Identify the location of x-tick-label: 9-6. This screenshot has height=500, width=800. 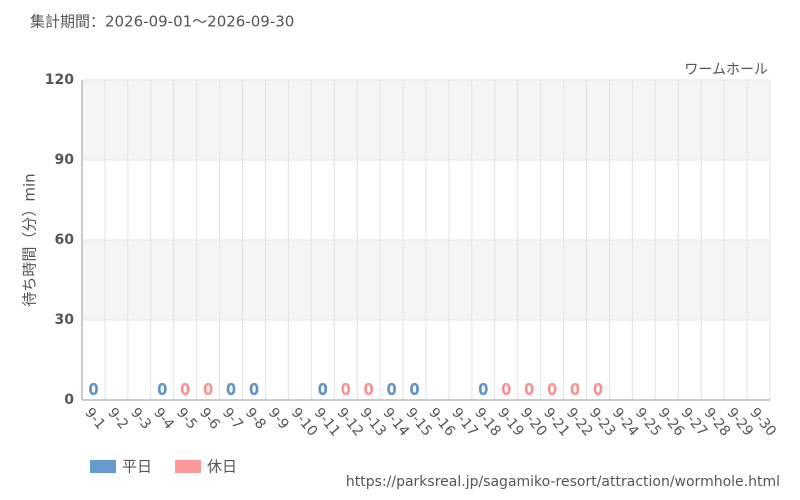
(209, 419).